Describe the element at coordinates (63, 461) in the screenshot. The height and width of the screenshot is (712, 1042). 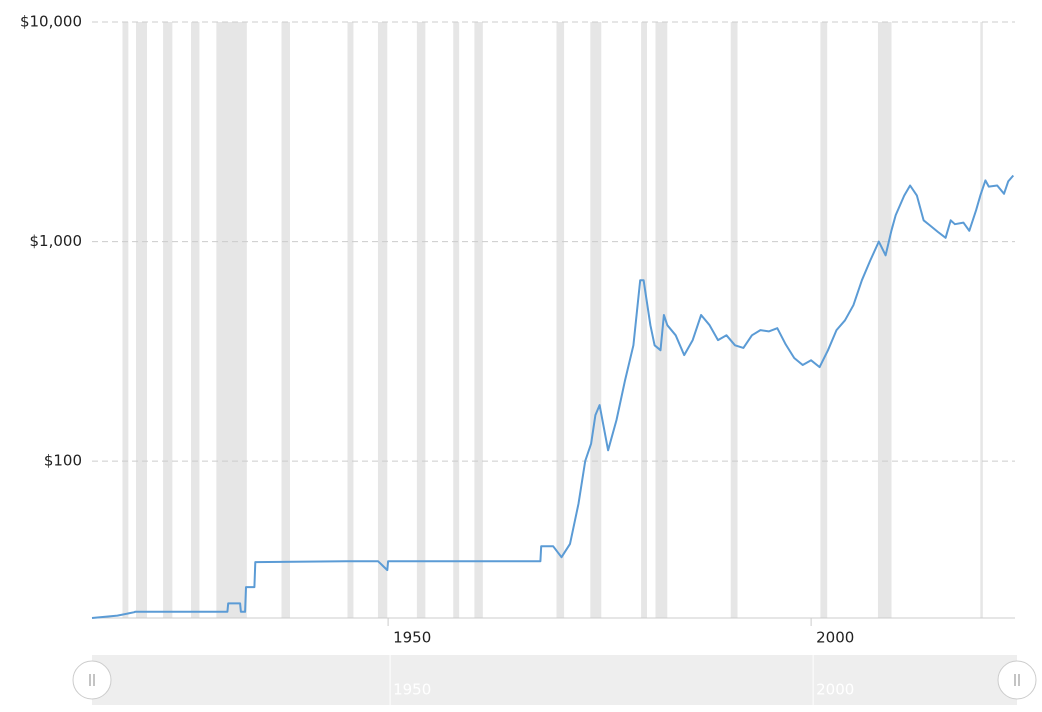
I see `y-tick-label: $100` at that location.